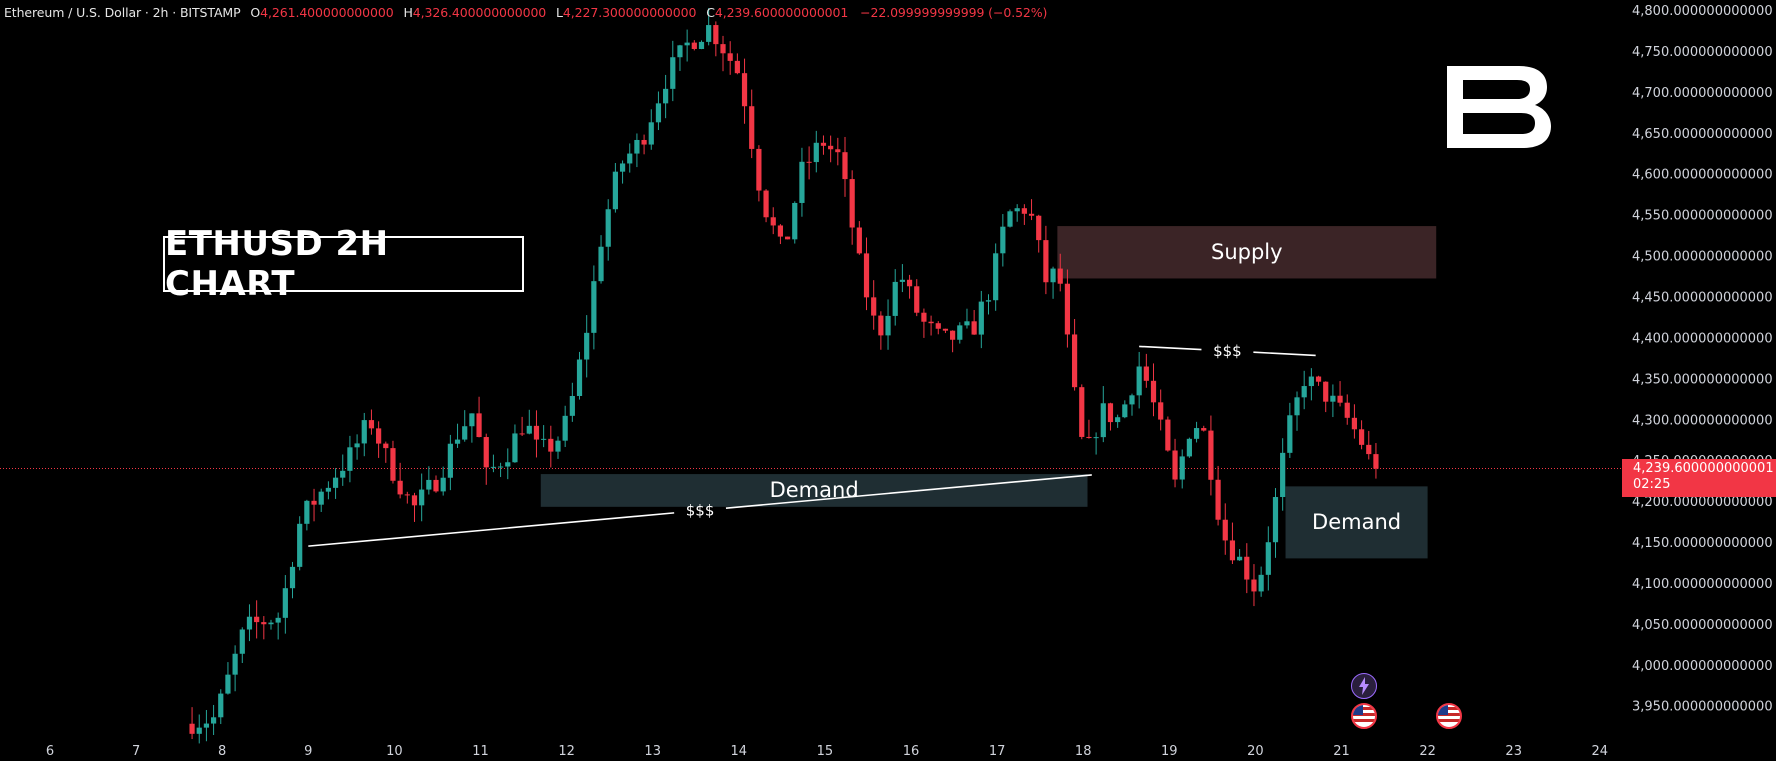  What do you see at coordinates (814, 490) in the screenshot?
I see `demand-zone-left-label: Demand` at bounding box center [814, 490].